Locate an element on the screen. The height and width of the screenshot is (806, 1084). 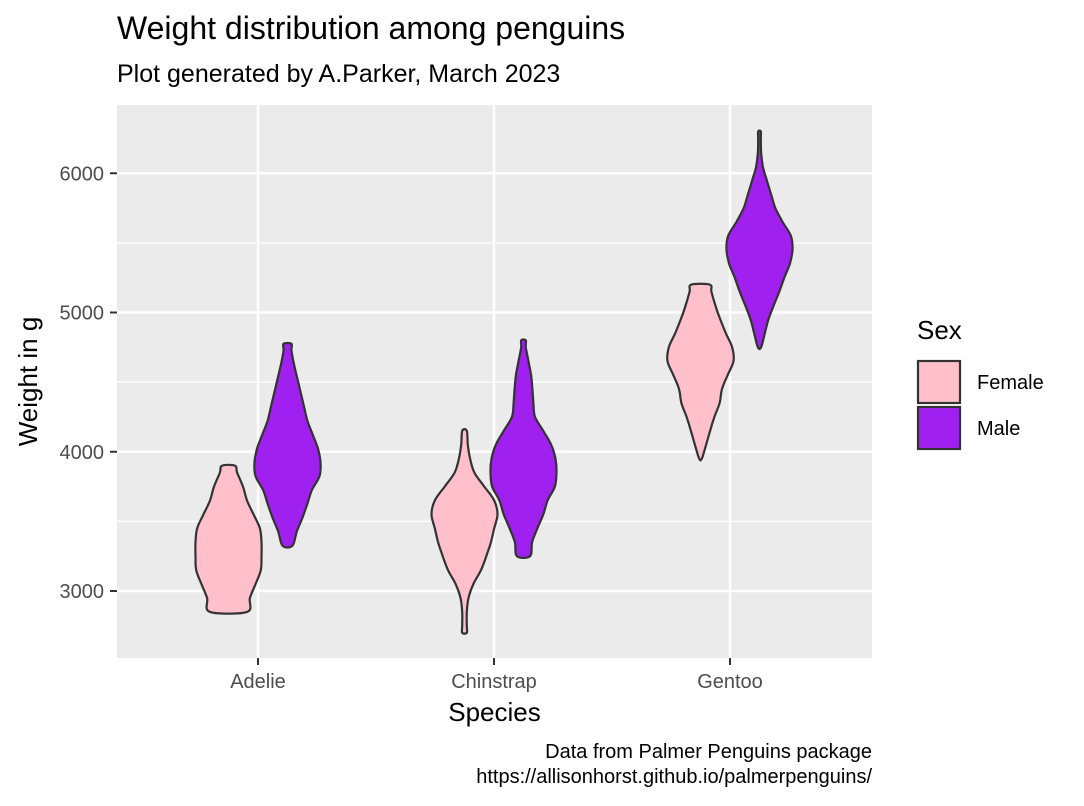
x-tick-label-chinstrap: Chinstrap is located at coordinates (494, 682).